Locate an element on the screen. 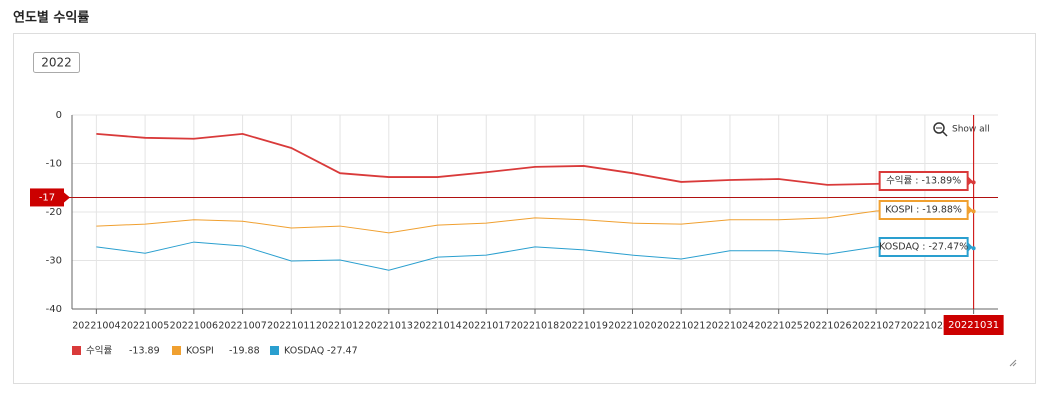  y-tick-label: -30 is located at coordinates (54, 261).